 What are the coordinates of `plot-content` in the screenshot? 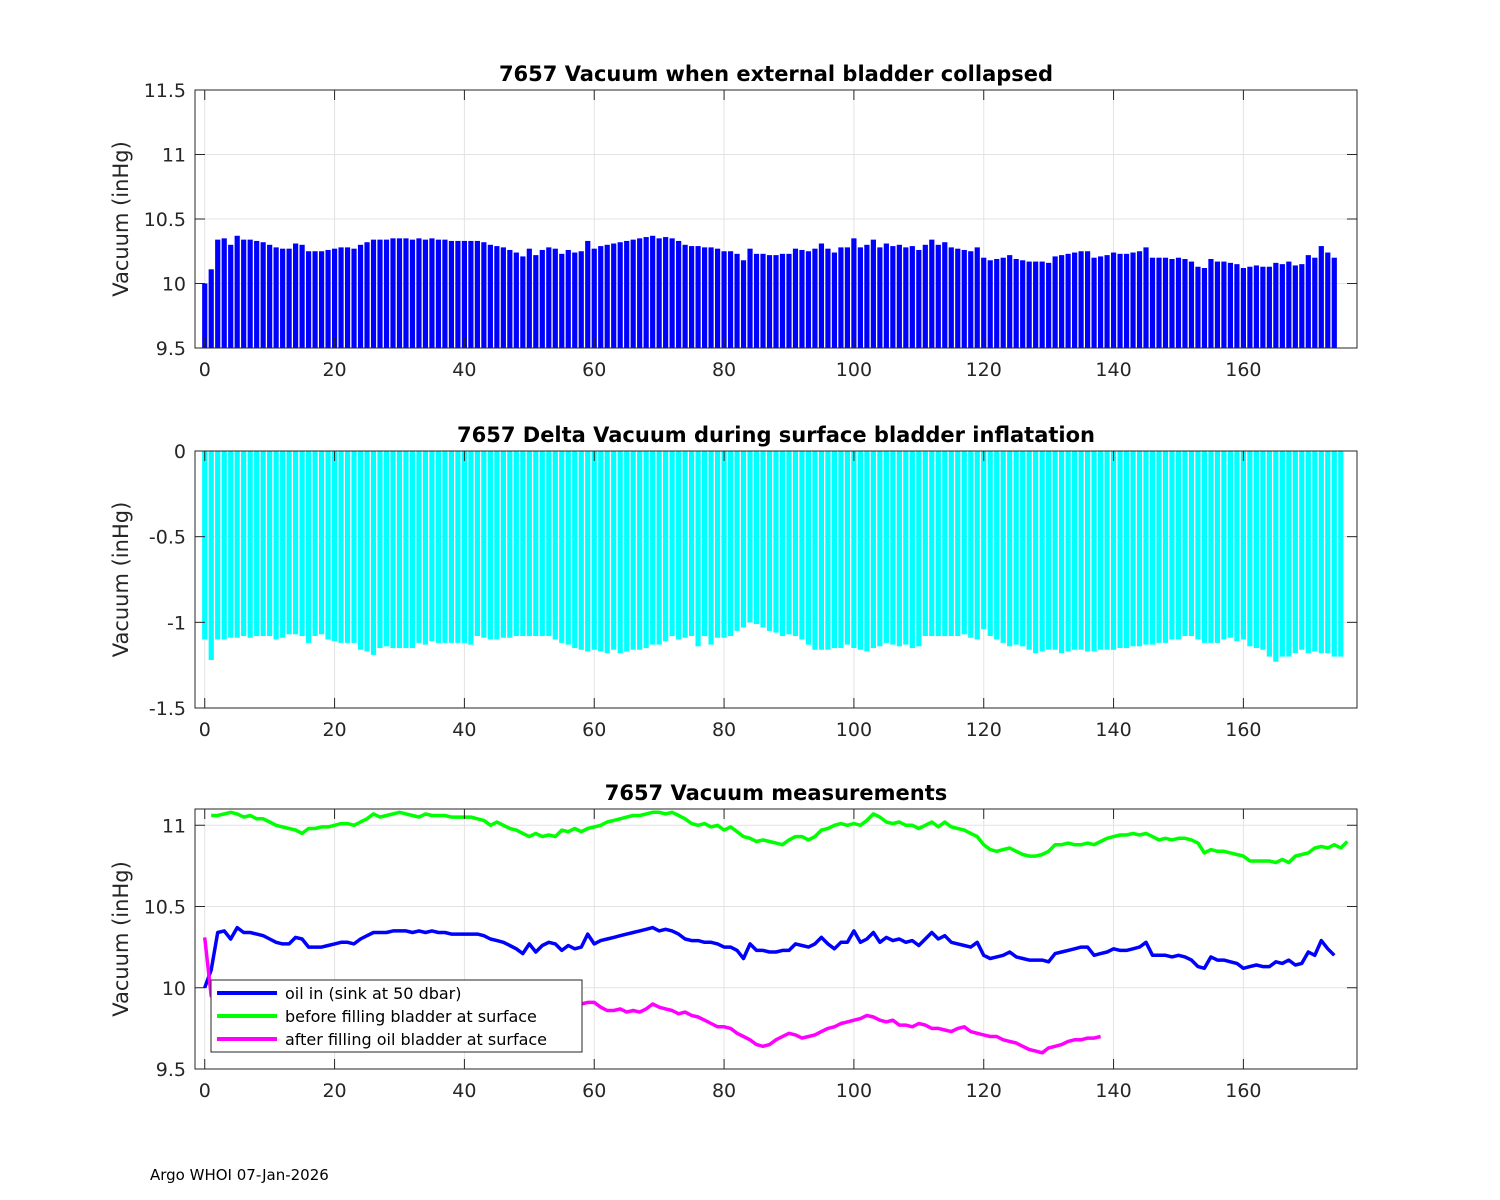 It's located at (769, 291).